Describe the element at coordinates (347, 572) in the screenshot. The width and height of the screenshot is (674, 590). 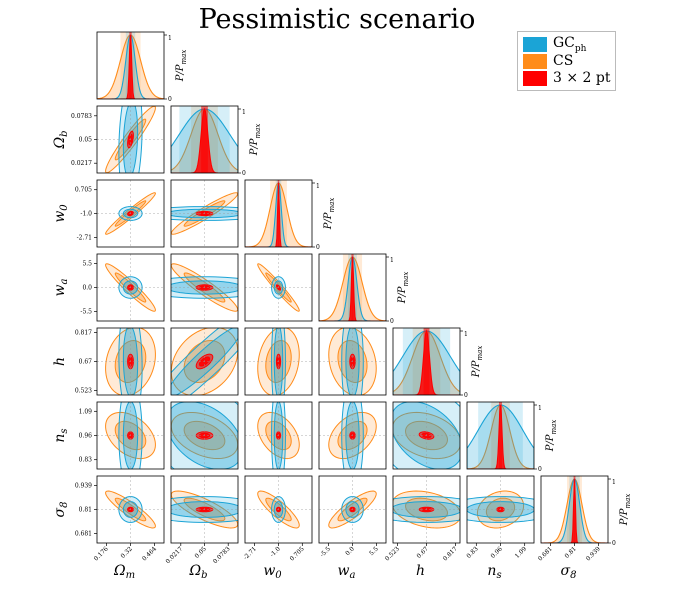
I see `xlabel-3: wa` at that location.